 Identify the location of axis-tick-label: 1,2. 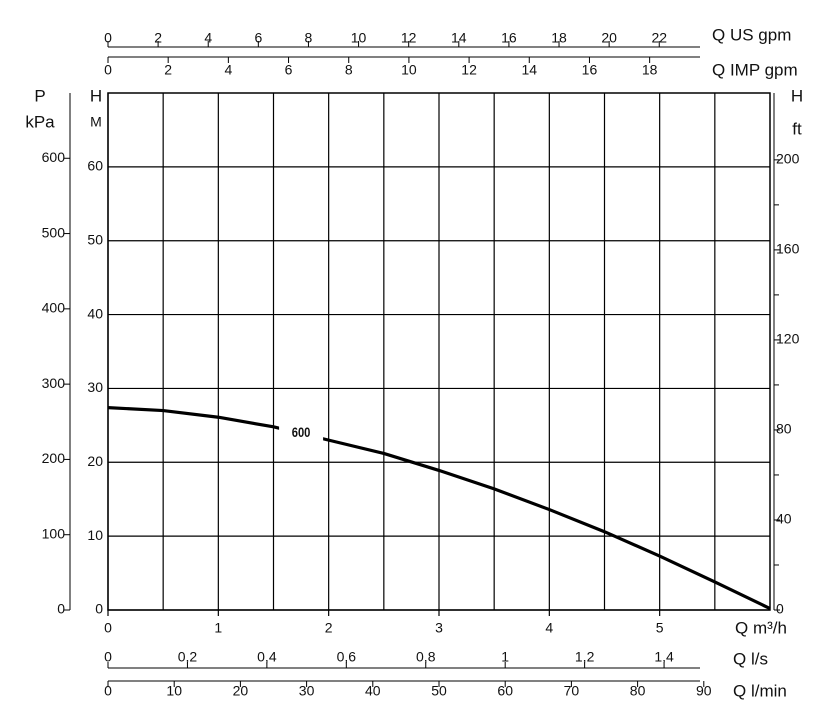
(585, 657).